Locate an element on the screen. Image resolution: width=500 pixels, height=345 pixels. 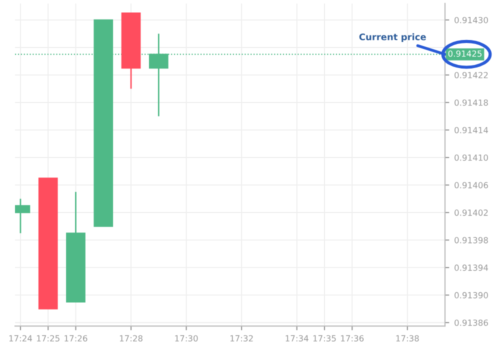
y-tick-label: 0.91398 is located at coordinates (471, 240).